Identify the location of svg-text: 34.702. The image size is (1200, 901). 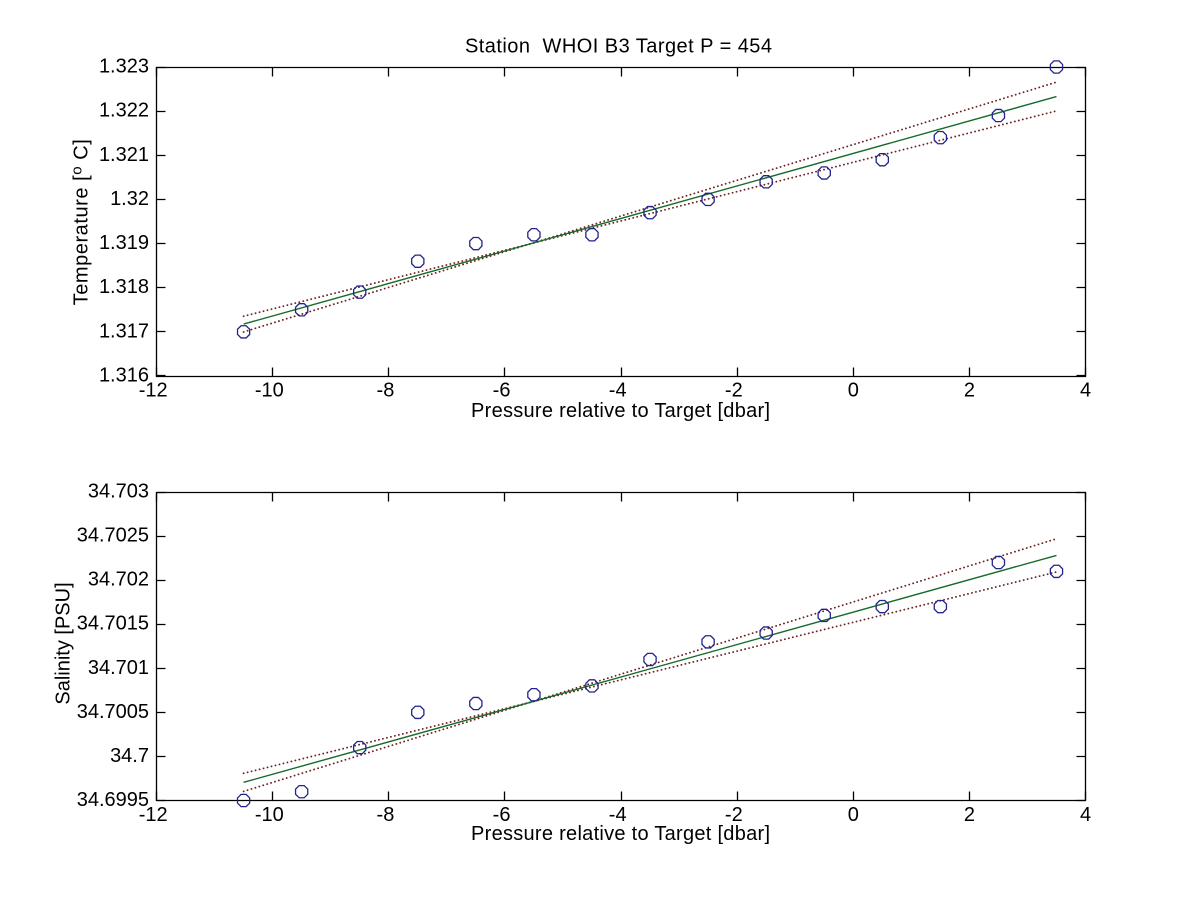
(118, 580).